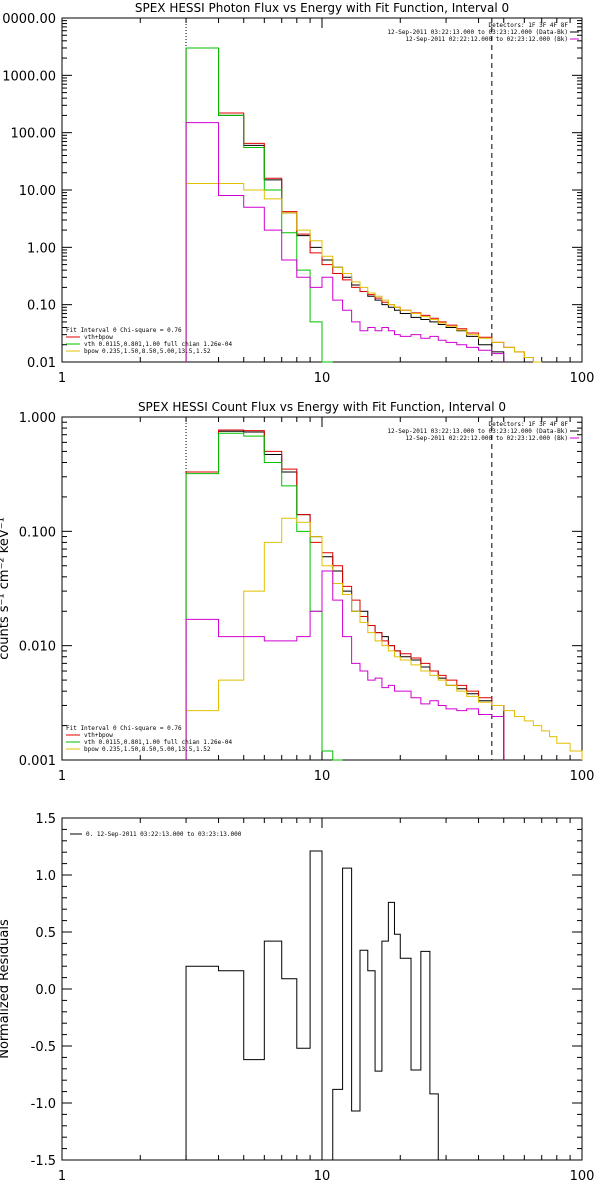 This screenshot has height=1200, width=600. What do you see at coordinates (6, 588) in the screenshot?
I see `y-axis-label: counts s⁻¹ cm⁻² keV⁻¹` at bounding box center [6, 588].